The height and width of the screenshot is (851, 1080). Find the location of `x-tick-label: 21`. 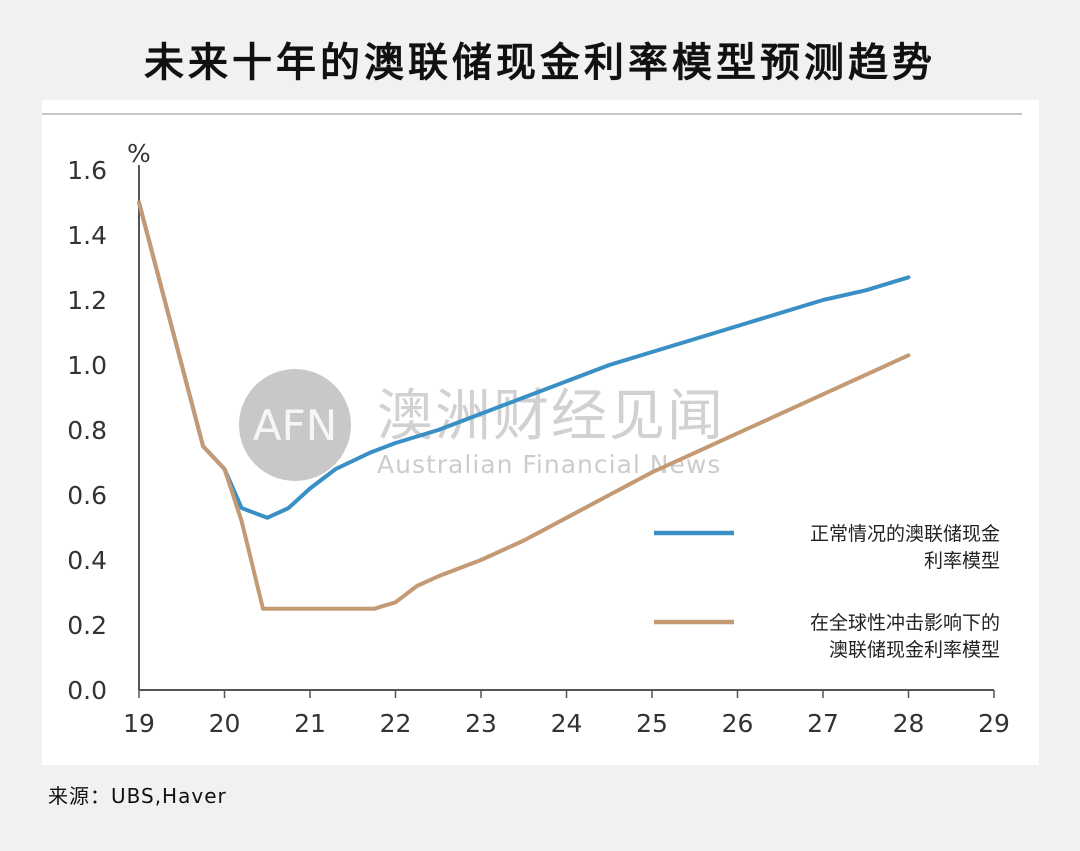

x-tick-label: 21 is located at coordinates (310, 723).